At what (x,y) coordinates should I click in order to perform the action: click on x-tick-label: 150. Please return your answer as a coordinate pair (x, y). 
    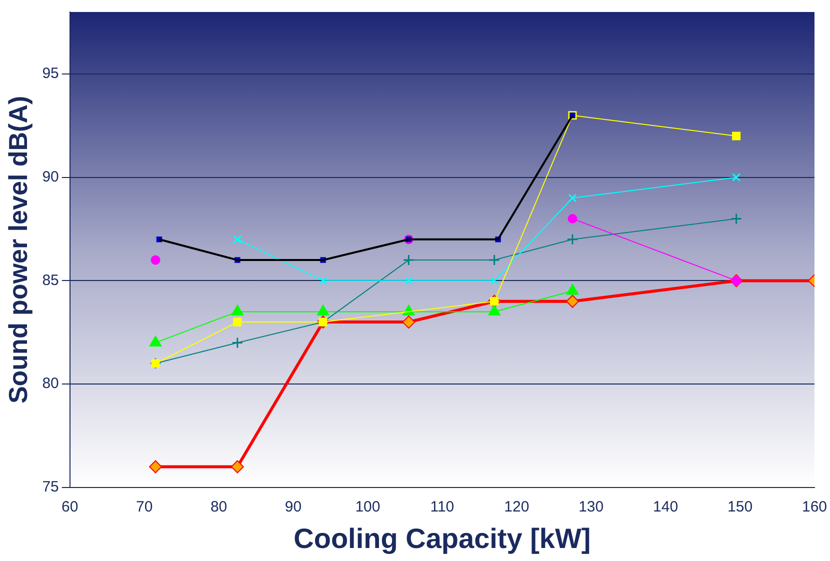
    Looking at the image, I should click on (740, 507).